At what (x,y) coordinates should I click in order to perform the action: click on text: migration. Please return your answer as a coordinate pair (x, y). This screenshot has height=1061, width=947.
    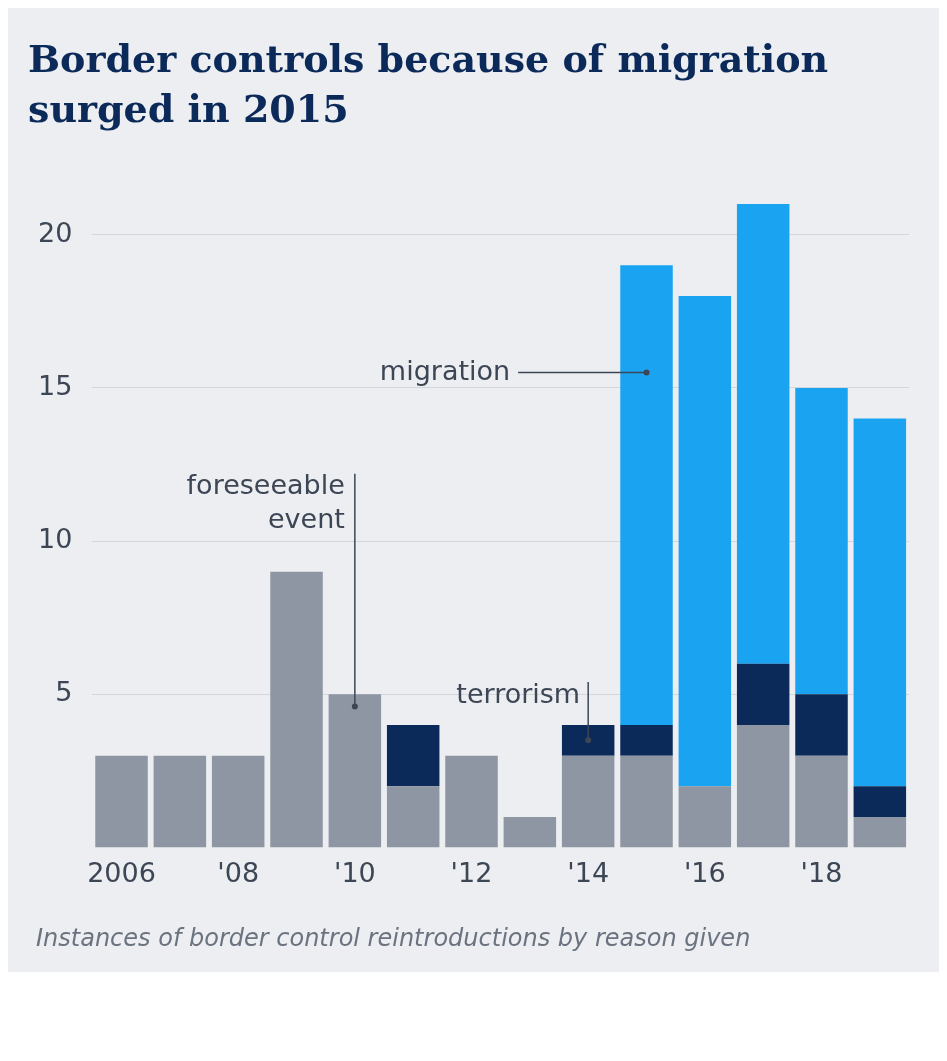
    Looking at the image, I should click on (445, 370).